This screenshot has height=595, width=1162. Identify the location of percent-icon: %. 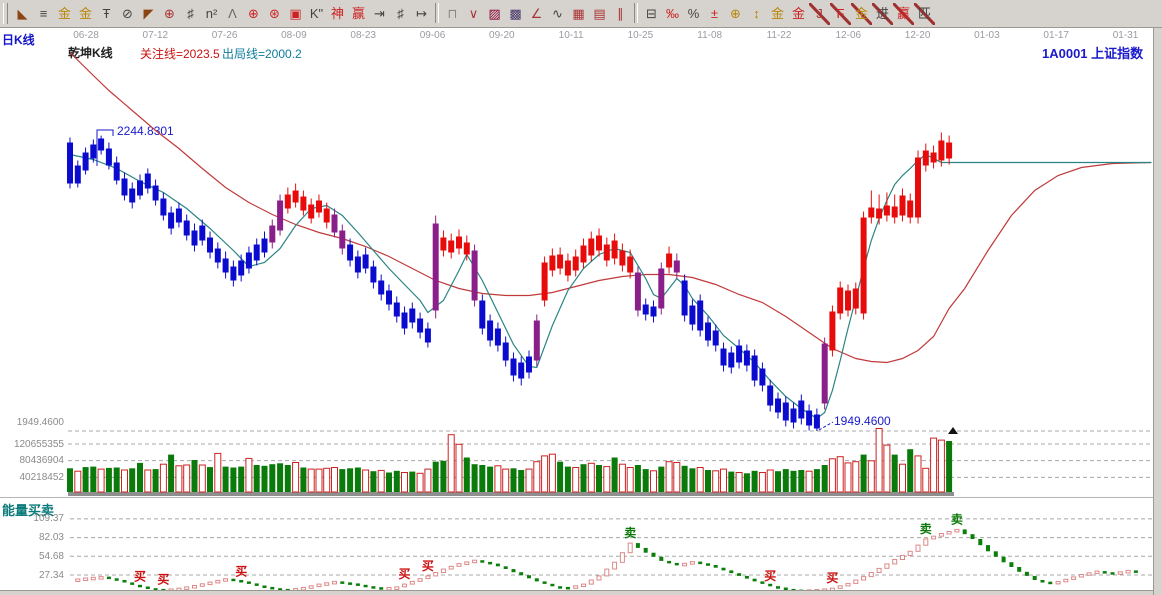
(693, 13).